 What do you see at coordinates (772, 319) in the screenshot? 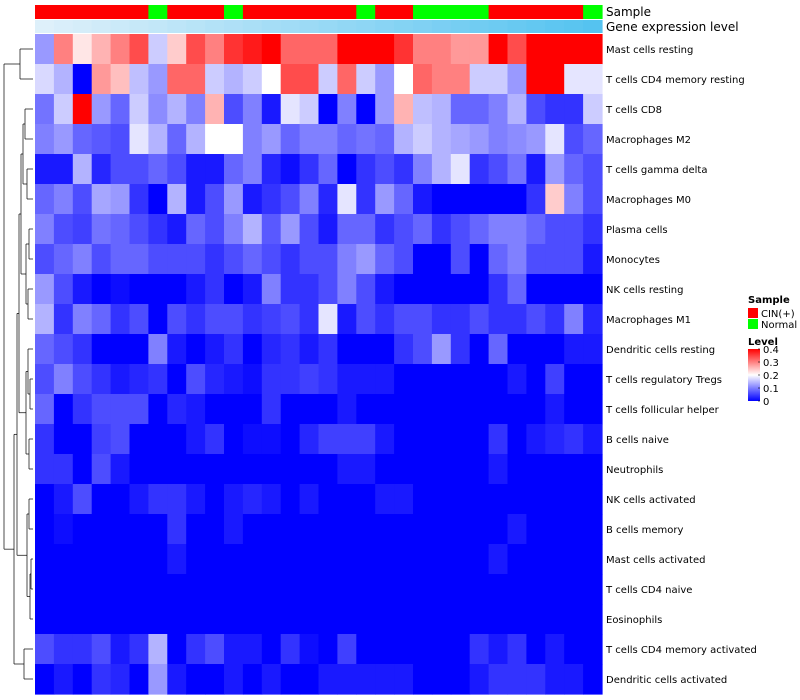
I see `legend-sample-items: CIN(+)Normal` at bounding box center [772, 319].